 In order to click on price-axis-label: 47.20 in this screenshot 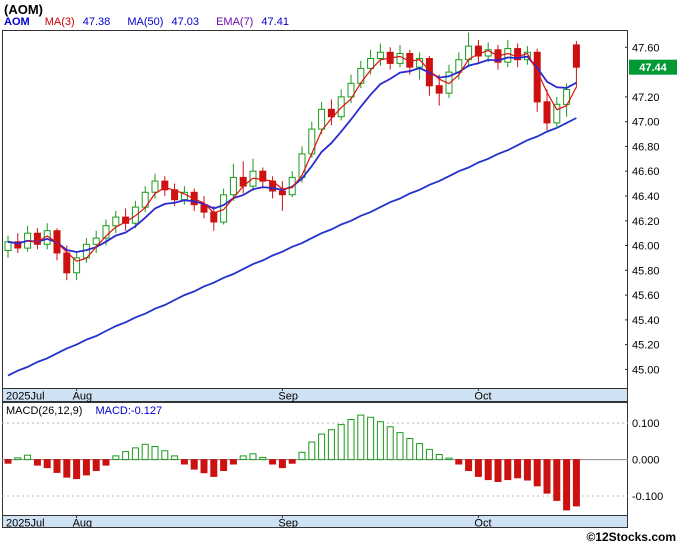, I will do `click(646, 98)`.